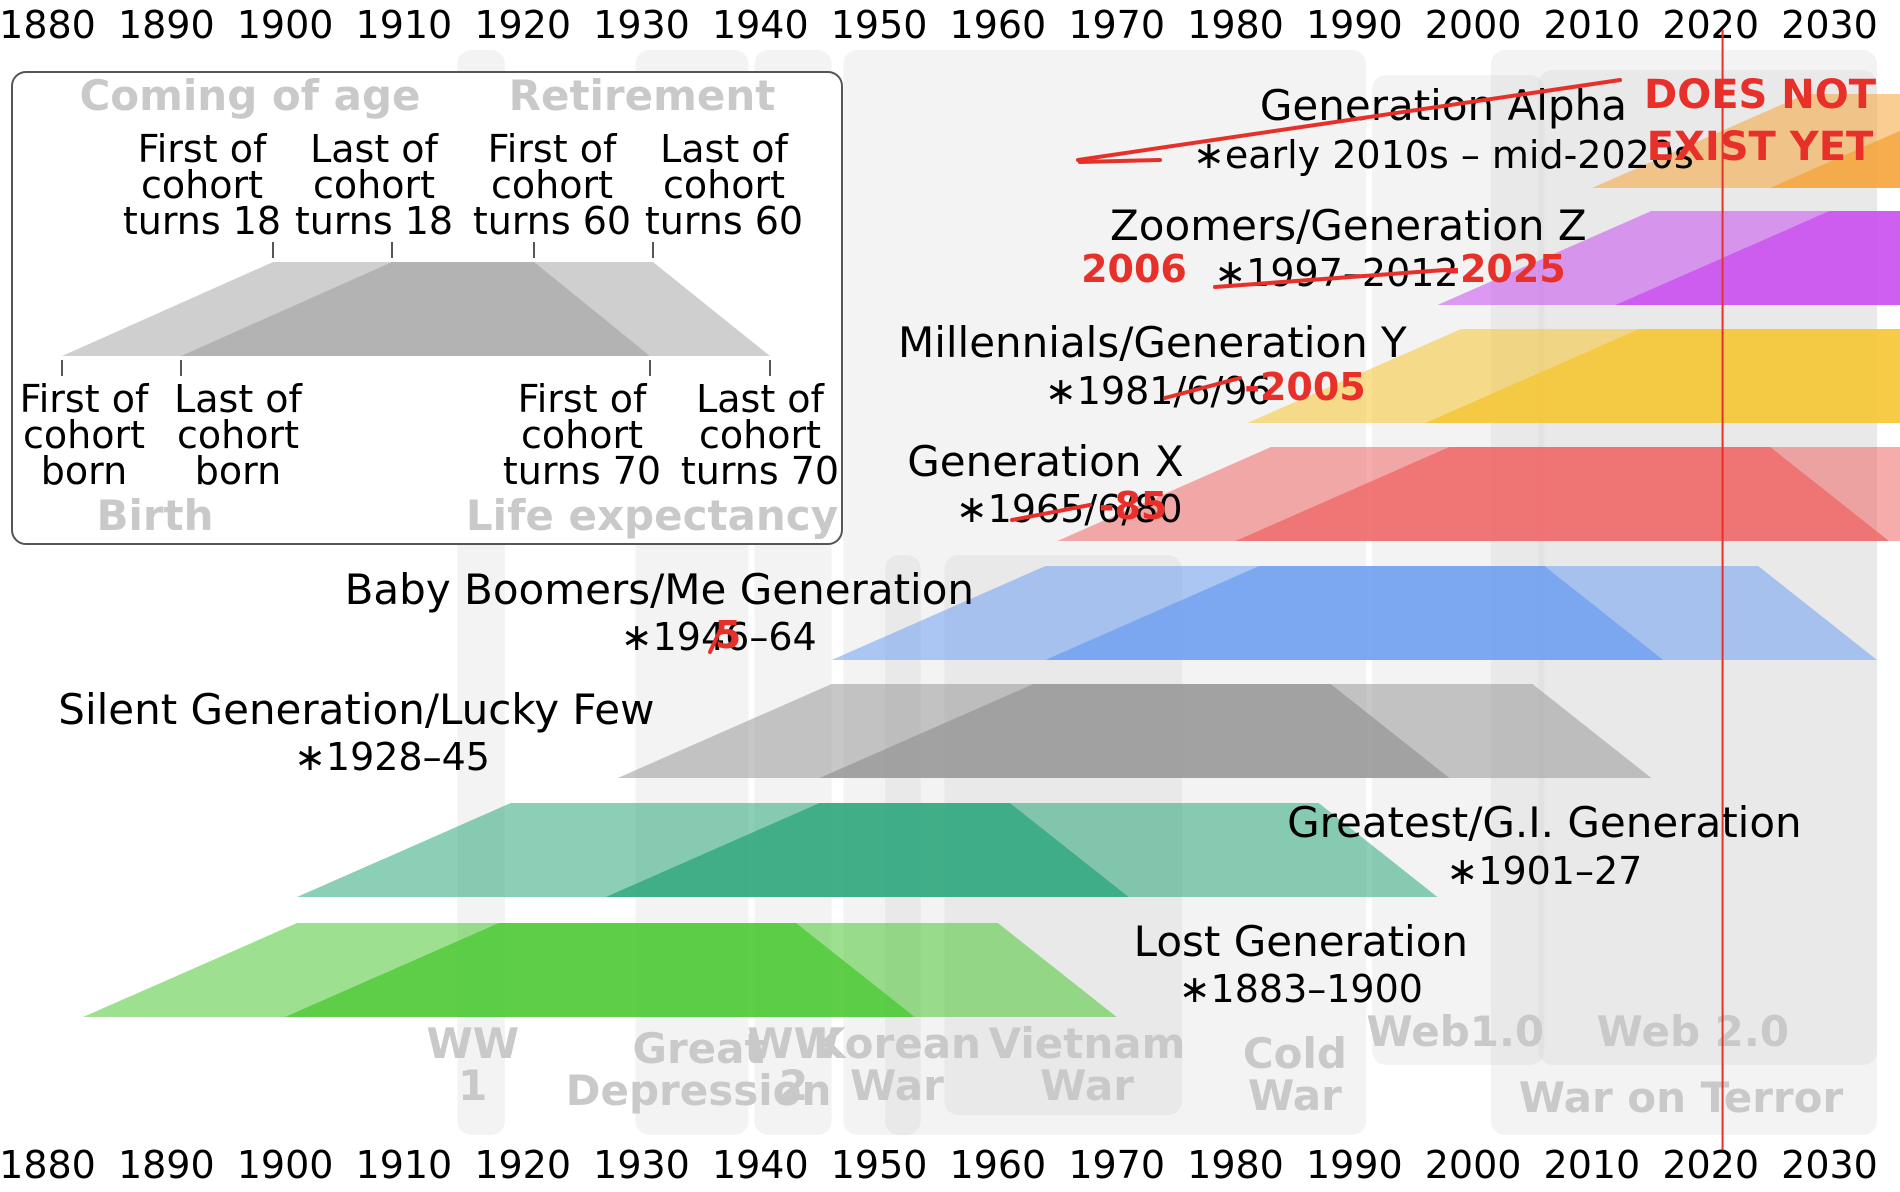 This screenshot has height=1192, width=1900. What do you see at coordinates (1544, 871) in the screenshot?
I see `generation-years-greatest: ∗1901–27` at bounding box center [1544, 871].